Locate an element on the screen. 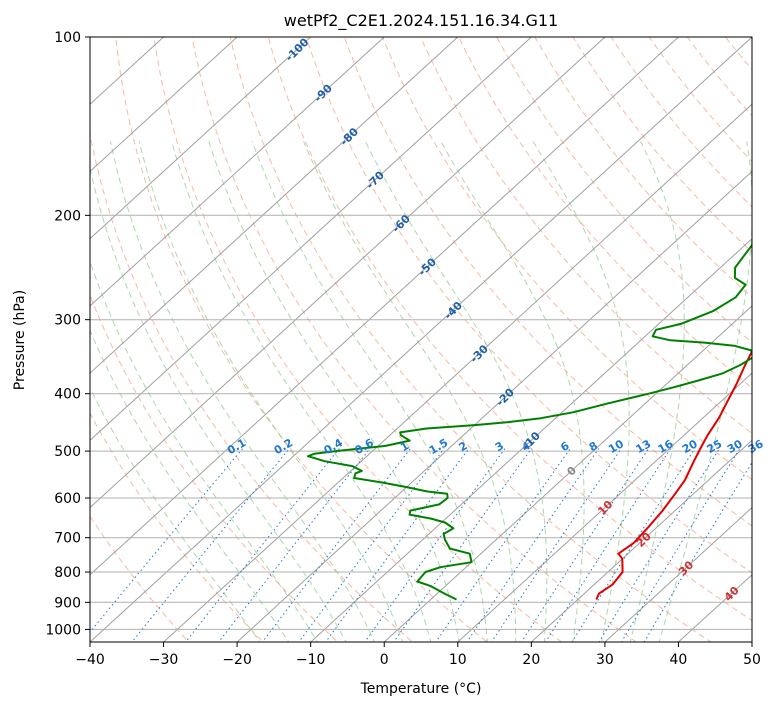 This screenshot has width=775, height=708. y-tick-label: 900 is located at coordinates (67, 603).